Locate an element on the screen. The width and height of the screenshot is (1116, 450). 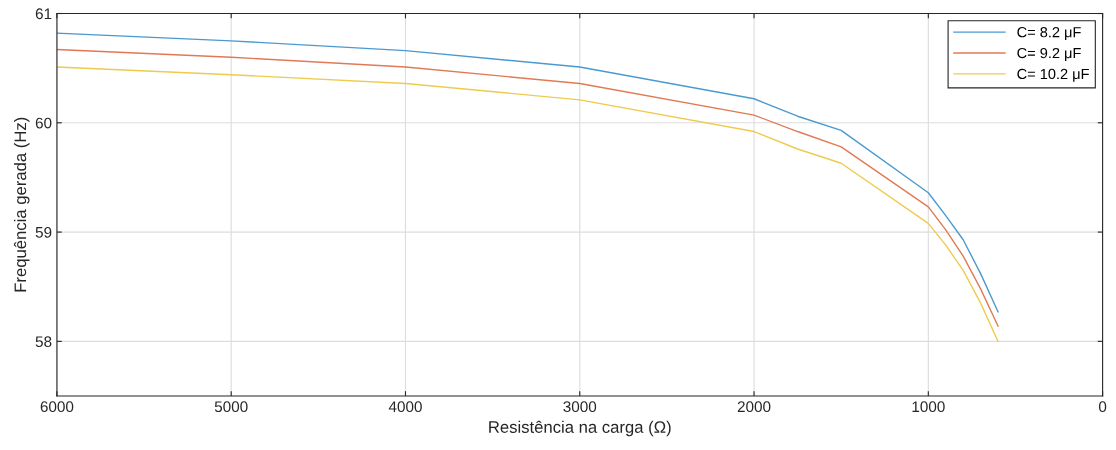
y-tick-label: 61 is located at coordinates (43, 14).